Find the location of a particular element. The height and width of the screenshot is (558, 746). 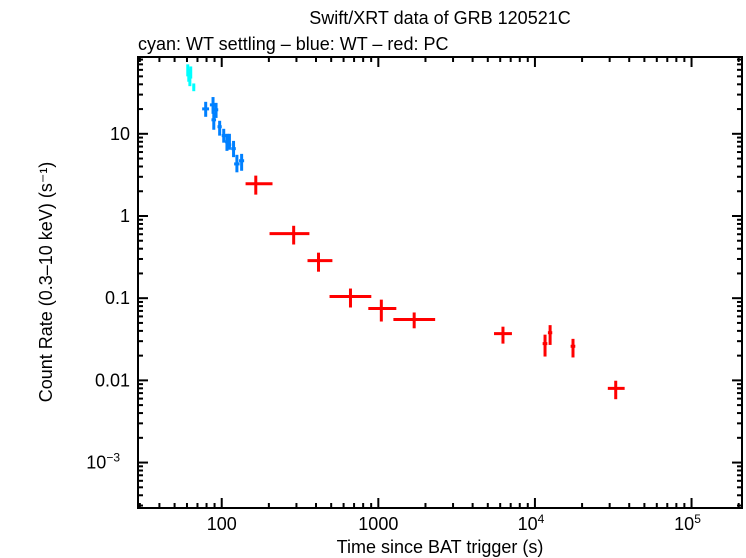

x-tick-label: 10⁴ is located at coordinates (531, 523).